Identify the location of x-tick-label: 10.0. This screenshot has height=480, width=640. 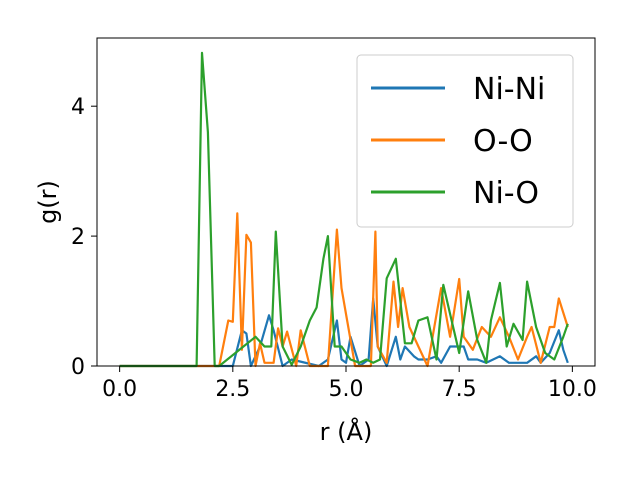
(572, 389).